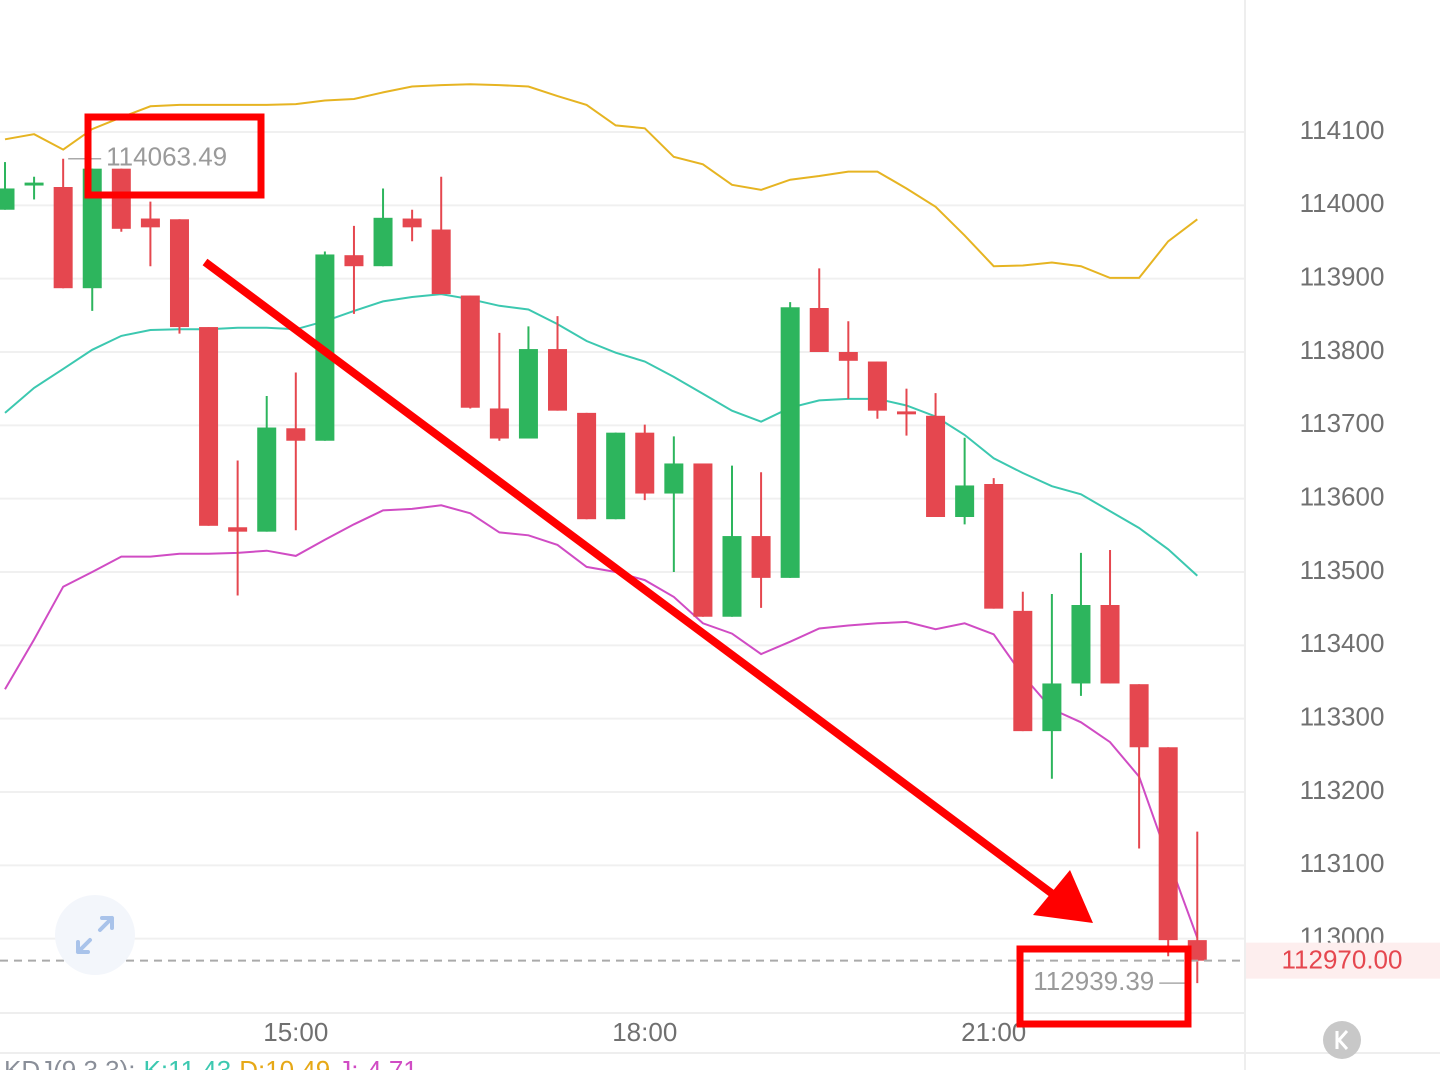  Describe the element at coordinates (284, 1062) in the screenshot. I see `indicator-item: D:10.49` at that location.